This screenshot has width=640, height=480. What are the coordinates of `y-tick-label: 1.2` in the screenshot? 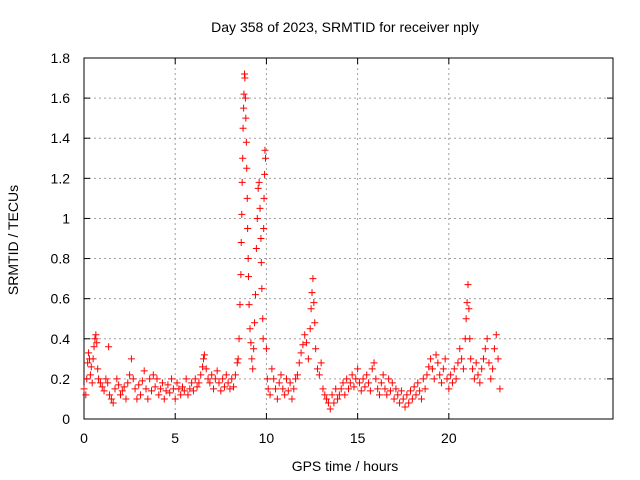 It's located at (61, 178).